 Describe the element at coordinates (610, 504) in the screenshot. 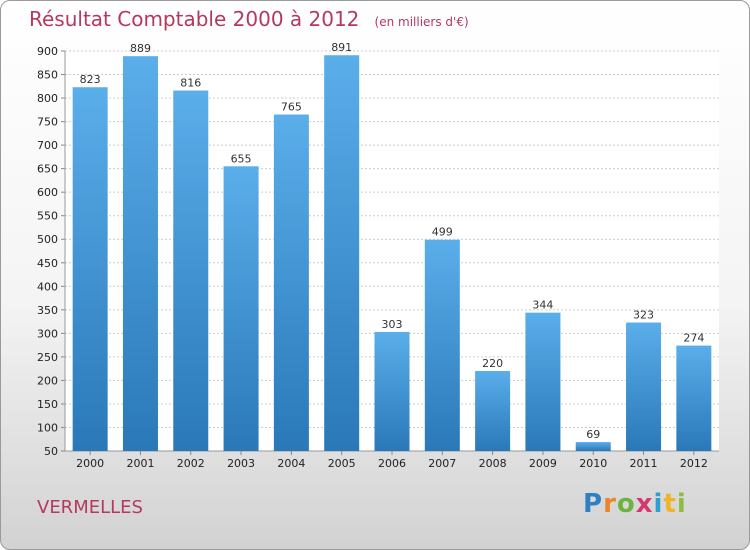

I see `brand-logo-letter: r` at that location.